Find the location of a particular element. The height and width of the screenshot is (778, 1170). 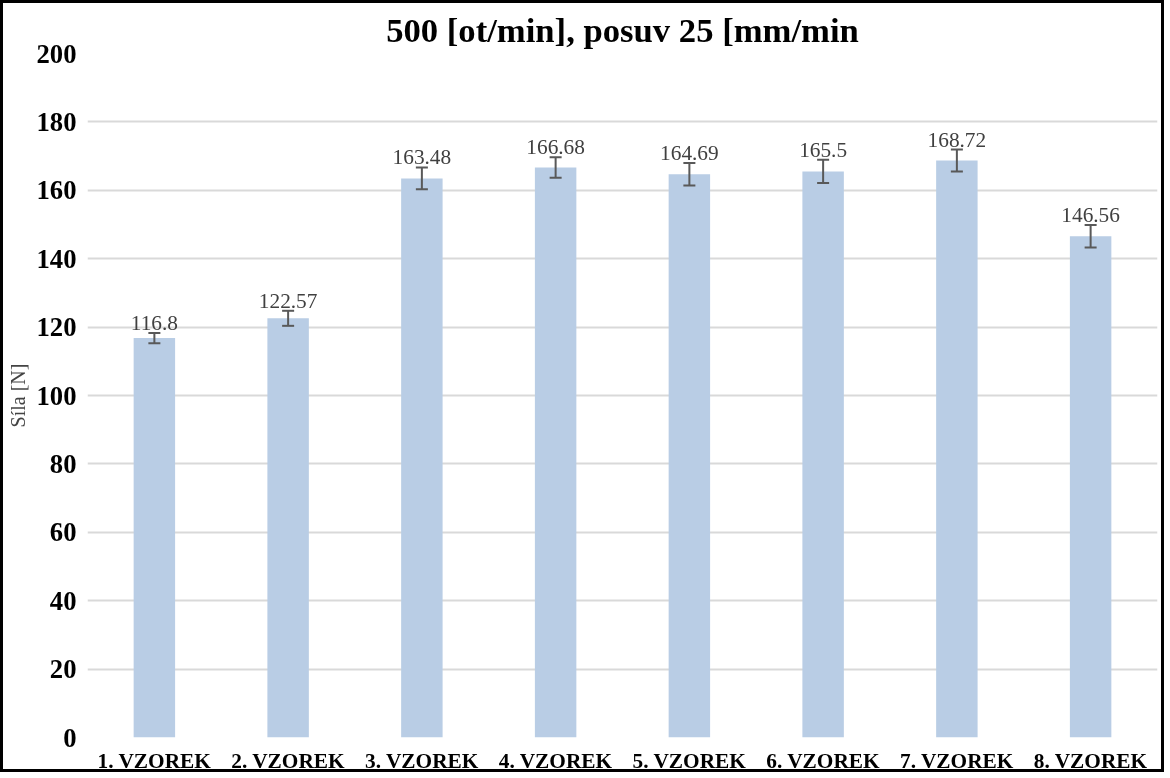

x-tick-label: 1. VZOREK is located at coordinates (154, 760).